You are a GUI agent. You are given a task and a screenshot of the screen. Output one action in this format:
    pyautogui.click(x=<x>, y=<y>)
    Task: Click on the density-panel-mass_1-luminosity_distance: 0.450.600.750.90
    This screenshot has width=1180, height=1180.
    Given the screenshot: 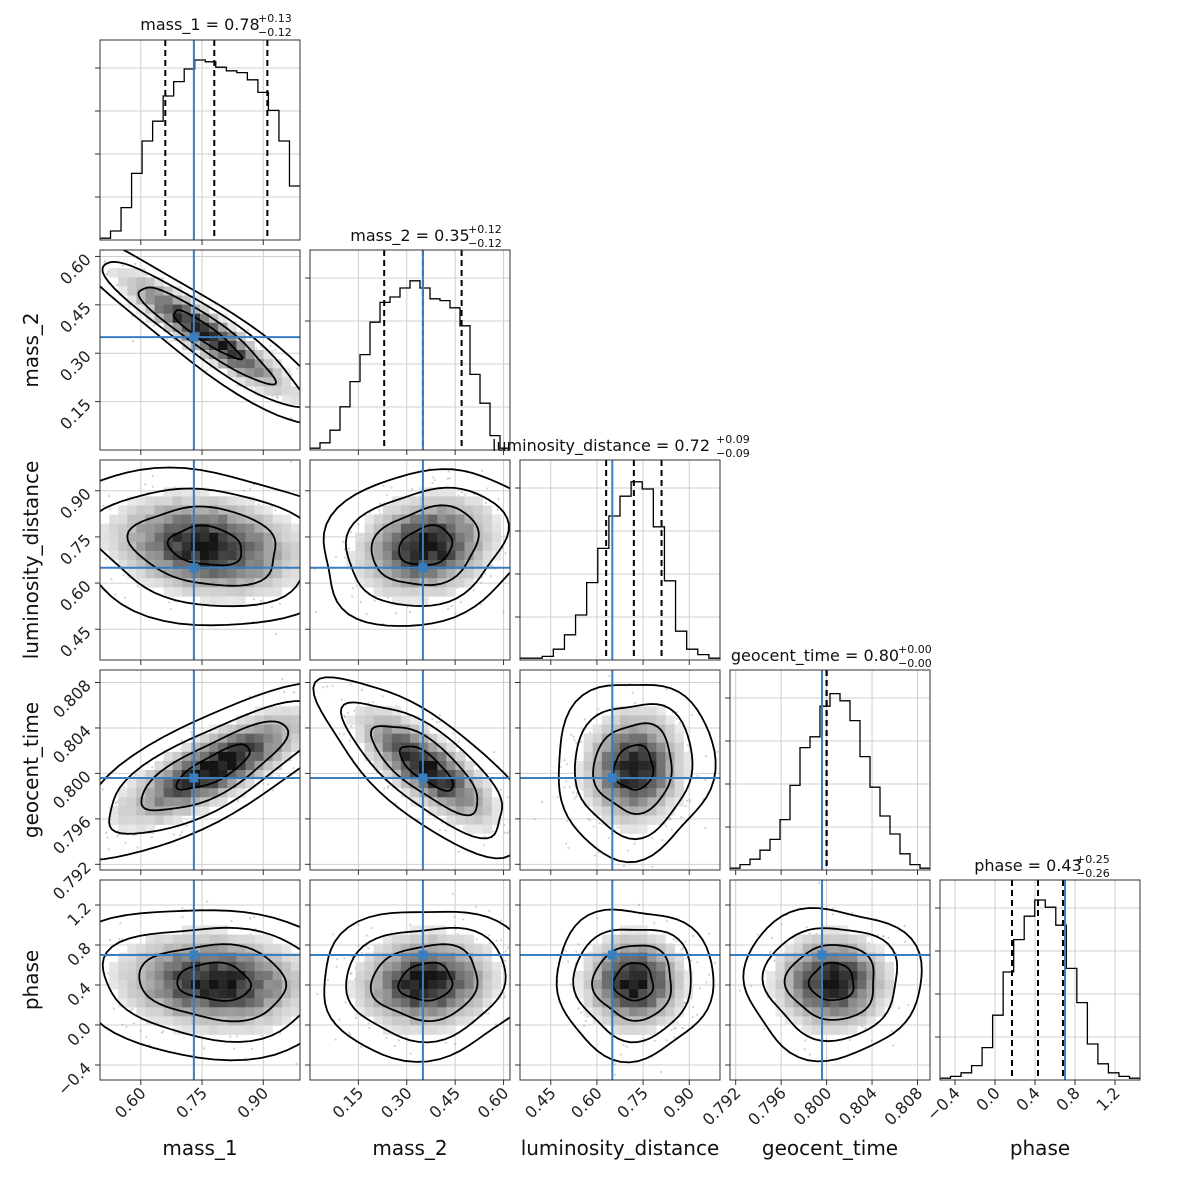 What is the action you would take?
    pyautogui.click(x=178, y=562)
    